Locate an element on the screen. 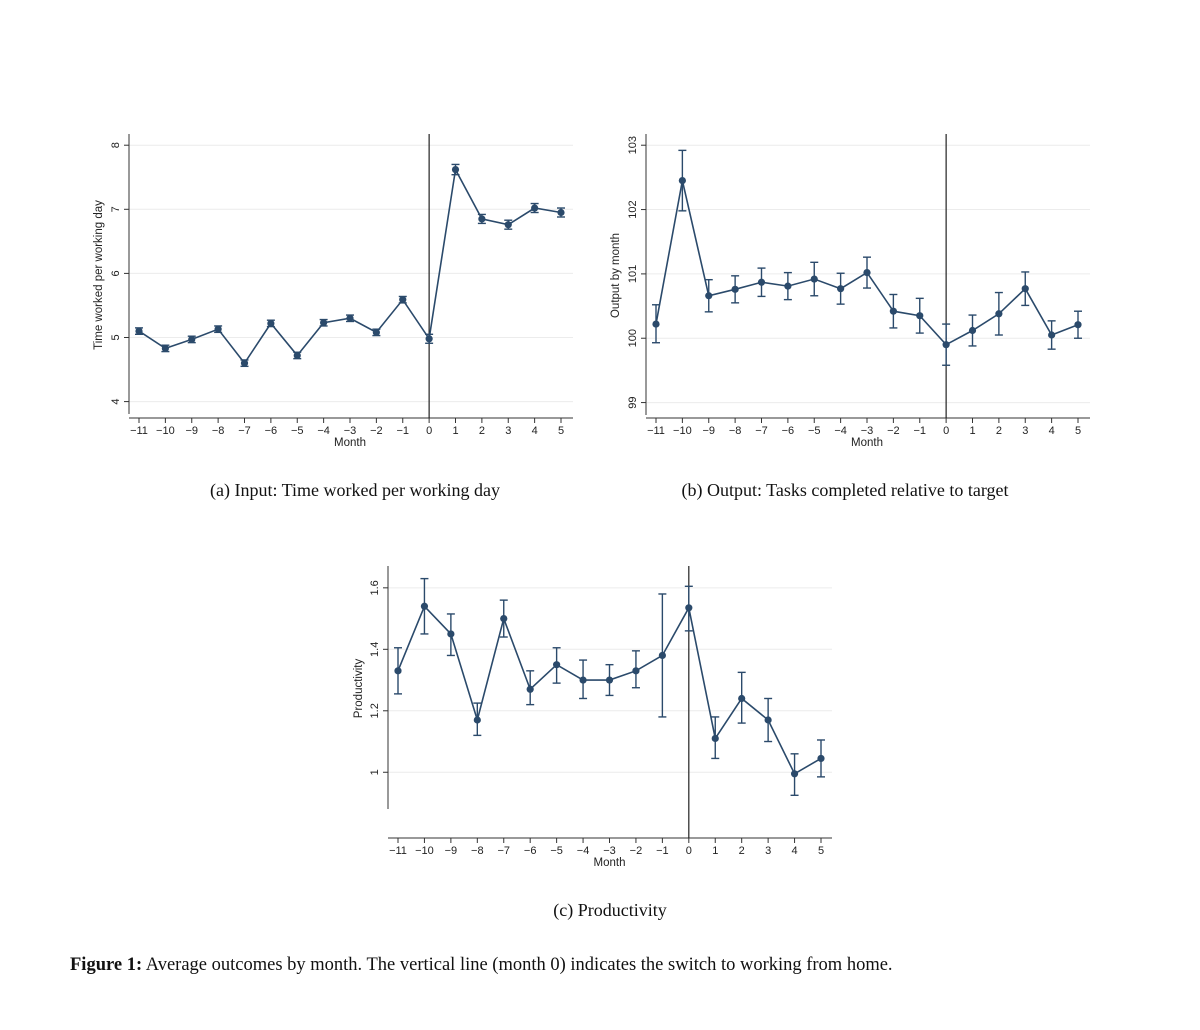 Image resolution: width=1200 pixels, height=1030 pixels. y-tick-label: 101 is located at coordinates (633, 274).